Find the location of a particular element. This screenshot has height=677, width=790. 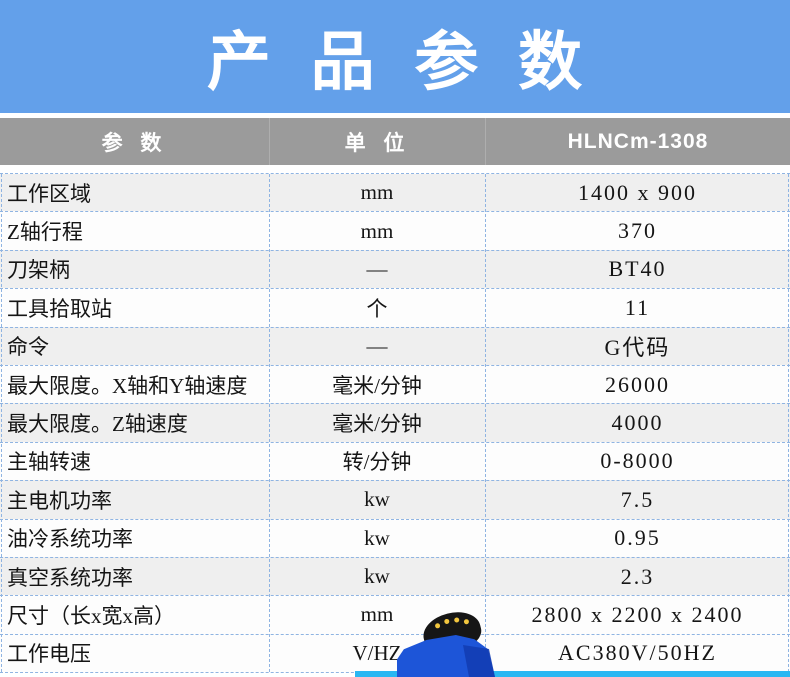

table-row: 最大限度。X轴和Y轴速度 毫米/分钟 26000 is located at coordinates (395, 384).